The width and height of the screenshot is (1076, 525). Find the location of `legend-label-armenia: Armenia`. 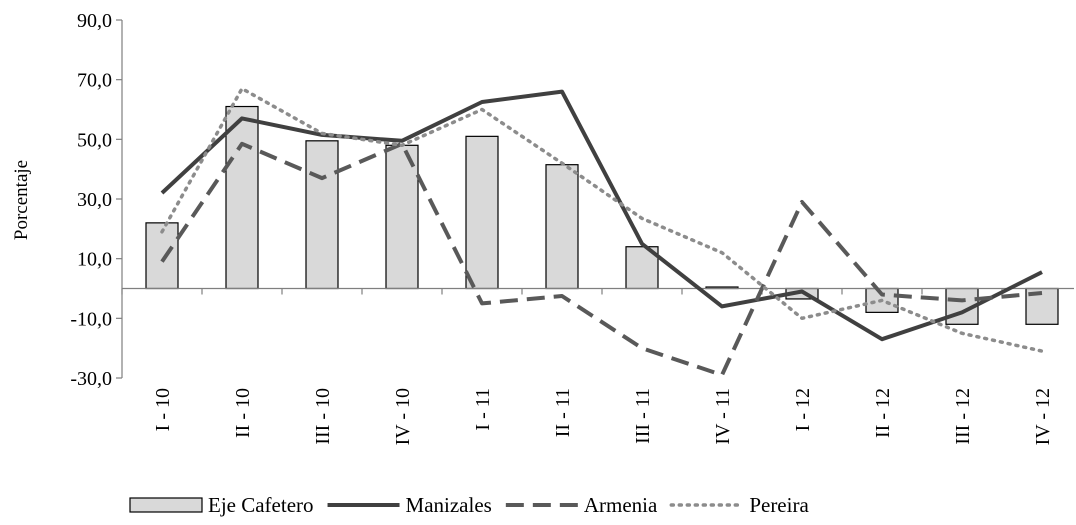

legend-label-armenia: Armenia is located at coordinates (621, 505).